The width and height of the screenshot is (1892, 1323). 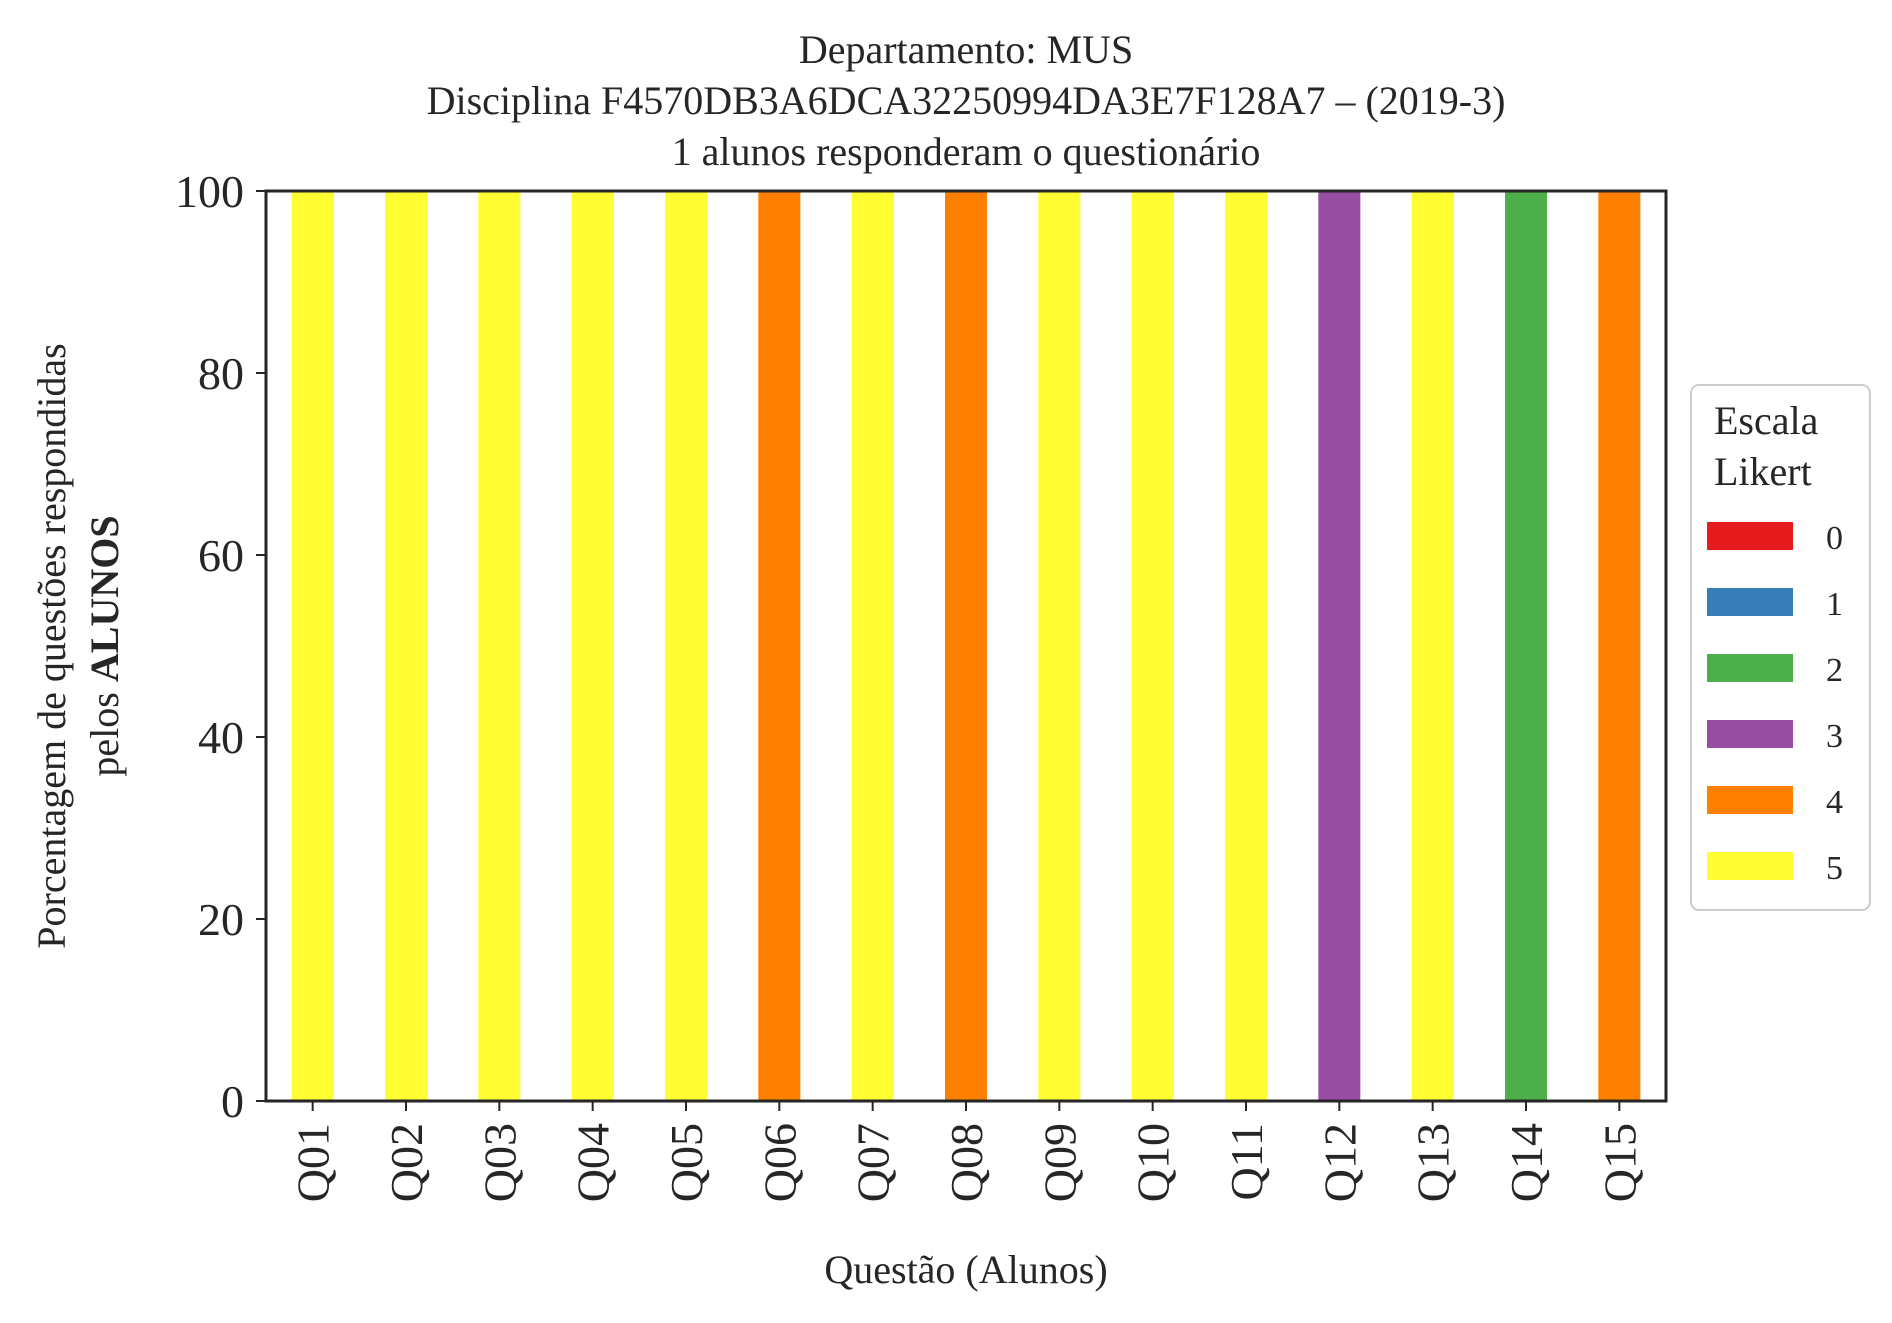 What do you see at coordinates (1246, 1162) in the screenshot?
I see `x-tick-label-Q11: Q11` at bounding box center [1246, 1162].